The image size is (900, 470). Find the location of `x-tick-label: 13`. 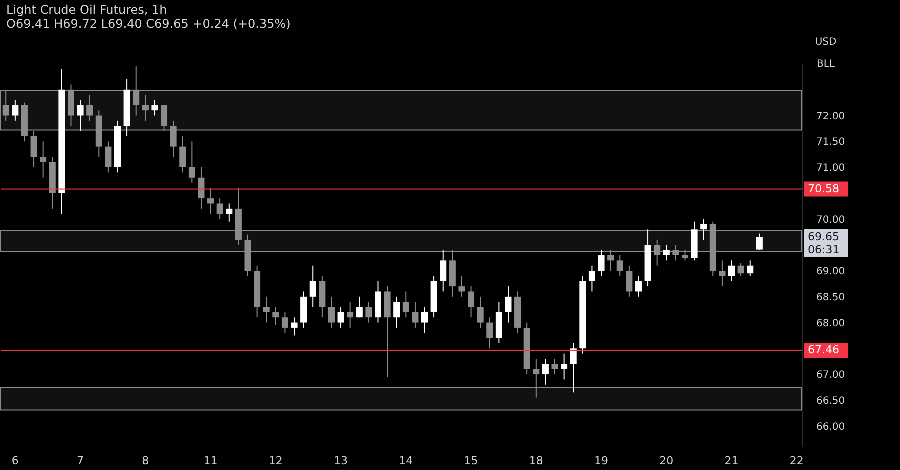

x-tick-label: 13 is located at coordinates (341, 461).